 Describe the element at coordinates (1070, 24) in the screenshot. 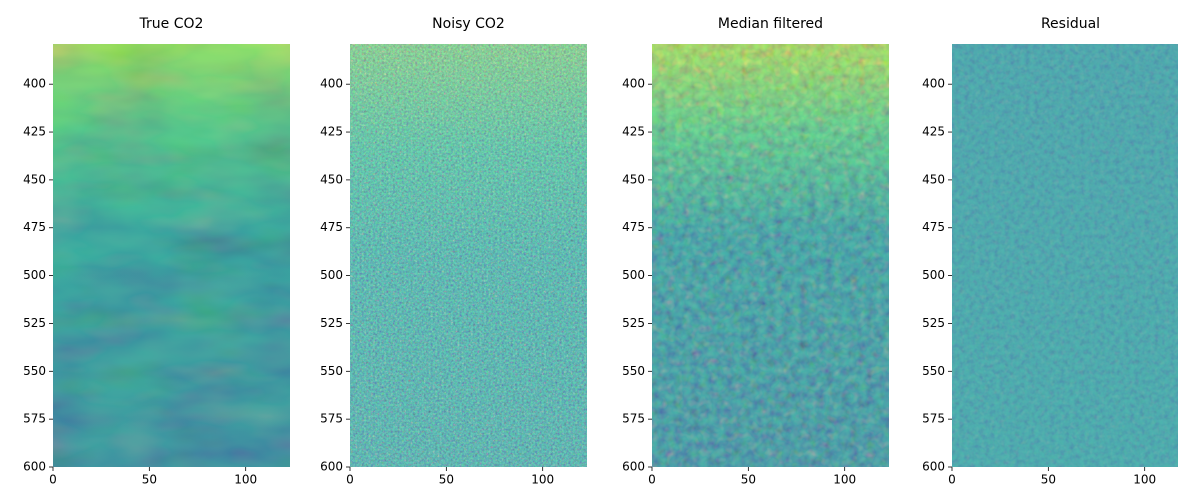

I see `panel-title: Residual` at that location.